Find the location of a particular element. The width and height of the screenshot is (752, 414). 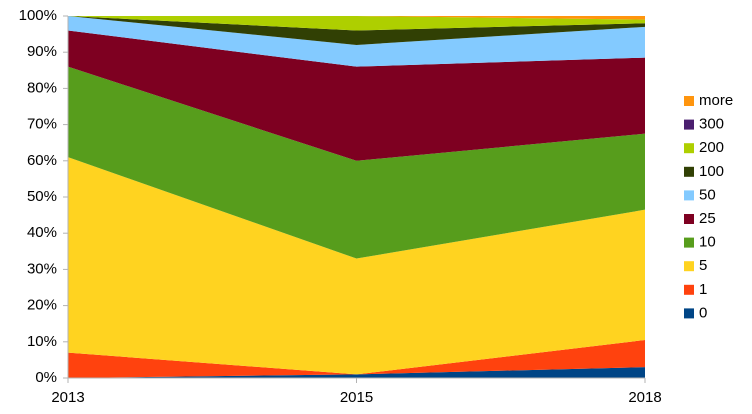

y-tick-label: 50% is located at coordinates (42, 196).